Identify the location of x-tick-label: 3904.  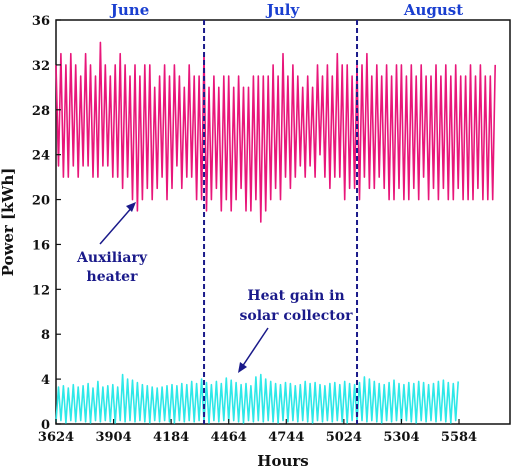
(113, 437).